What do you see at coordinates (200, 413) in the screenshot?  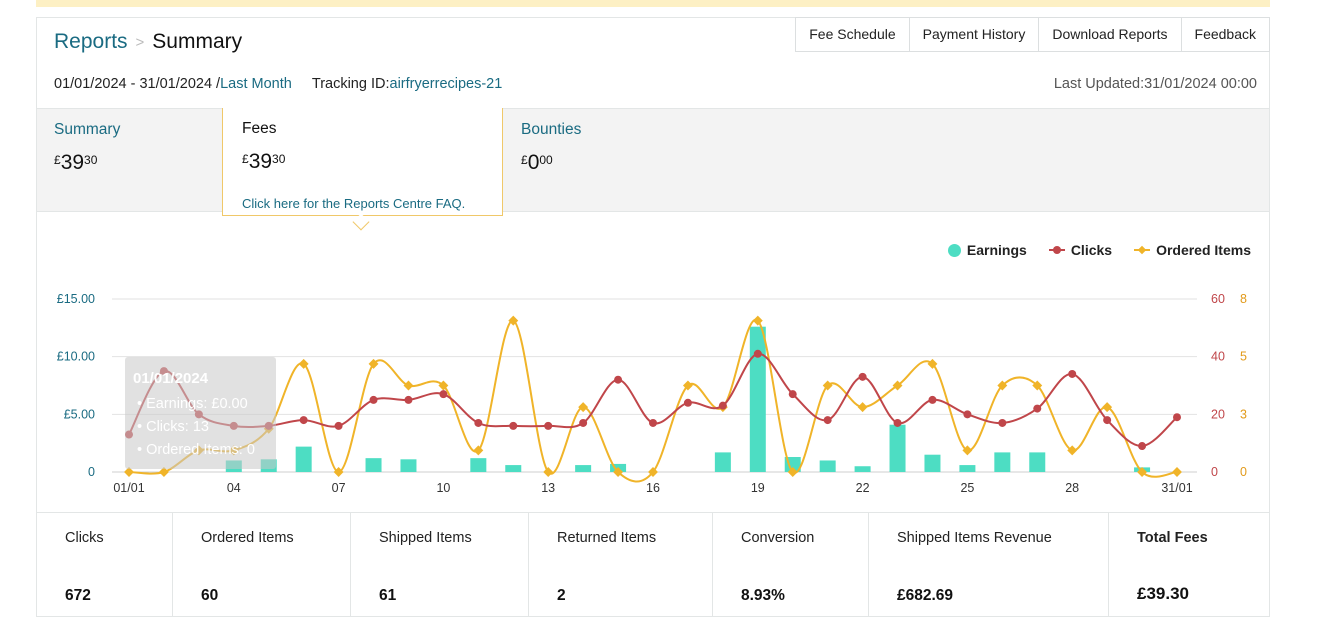 I see `chart-tooltip` at bounding box center [200, 413].